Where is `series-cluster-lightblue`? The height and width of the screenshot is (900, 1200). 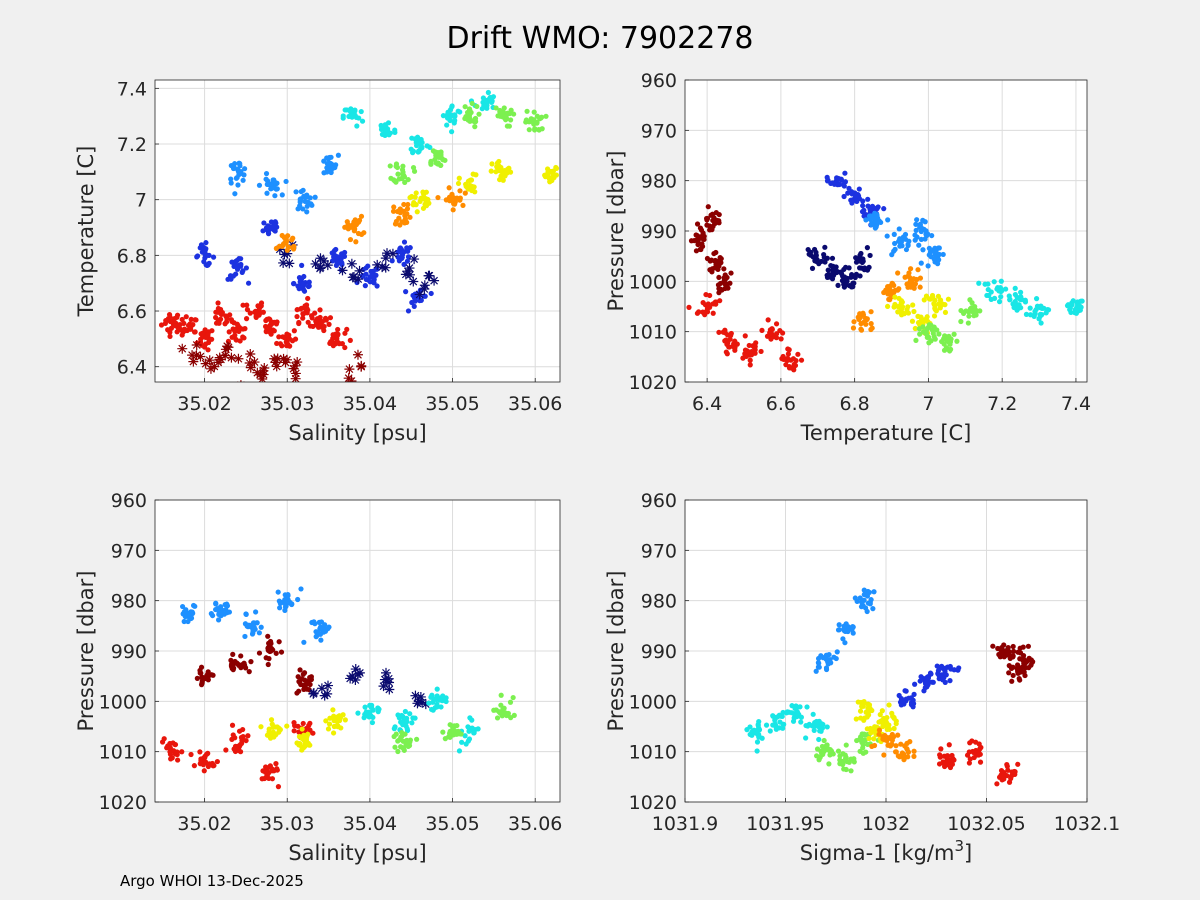
series-cluster-lightblue is located at coordinates (904, 239).